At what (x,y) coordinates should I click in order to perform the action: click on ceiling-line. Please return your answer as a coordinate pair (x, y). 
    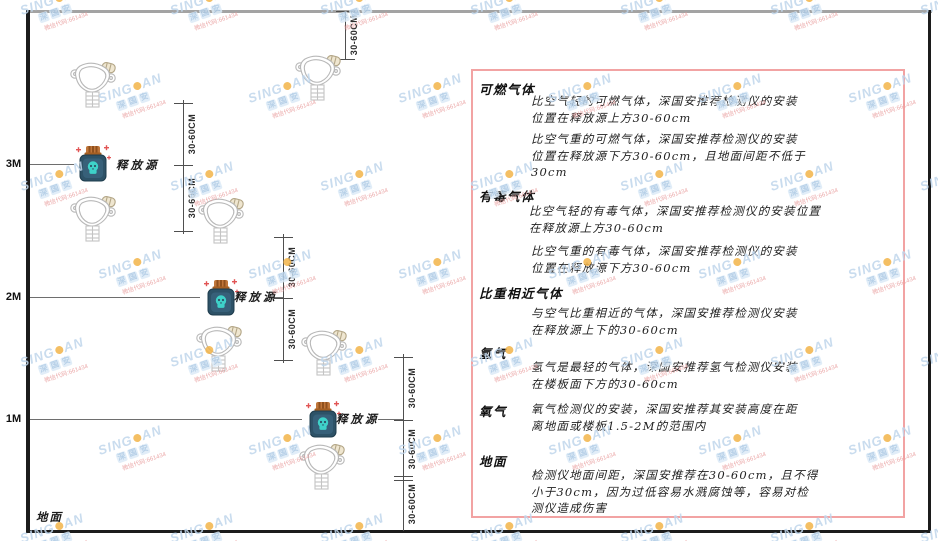
    Looking at the image, I should click on (479, 11).